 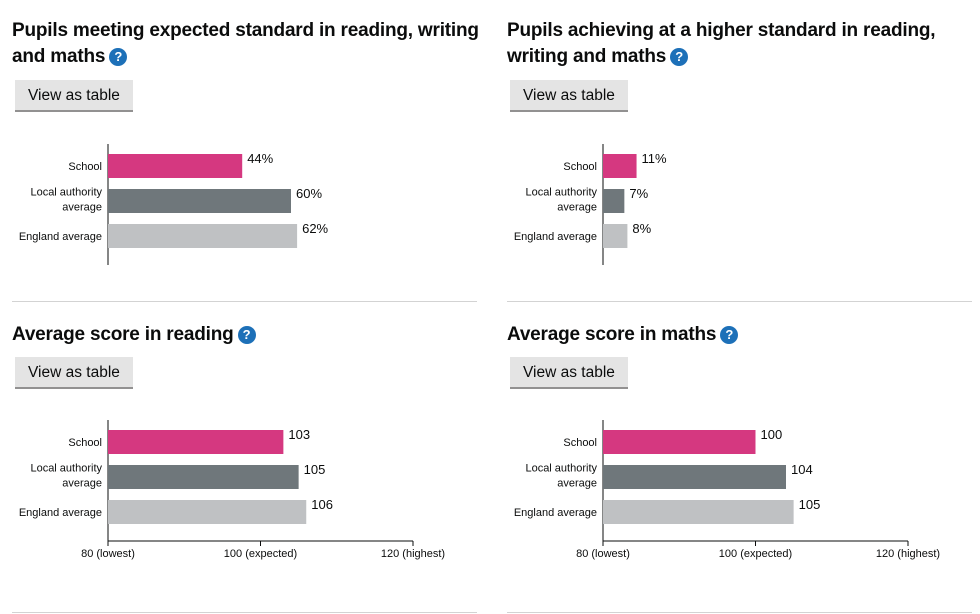 I want to click on value-label-england: 106, so click(x=322, y=504).